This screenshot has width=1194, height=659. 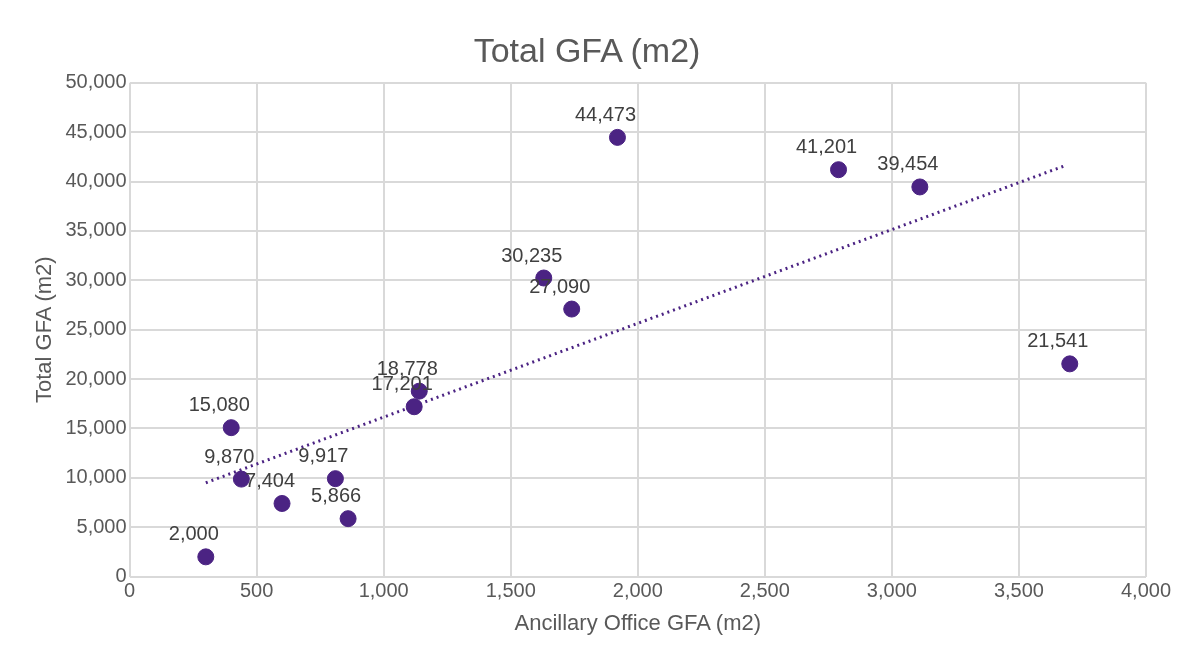 I want to click on data-label: 21,541, so click(x=1058, y=340).